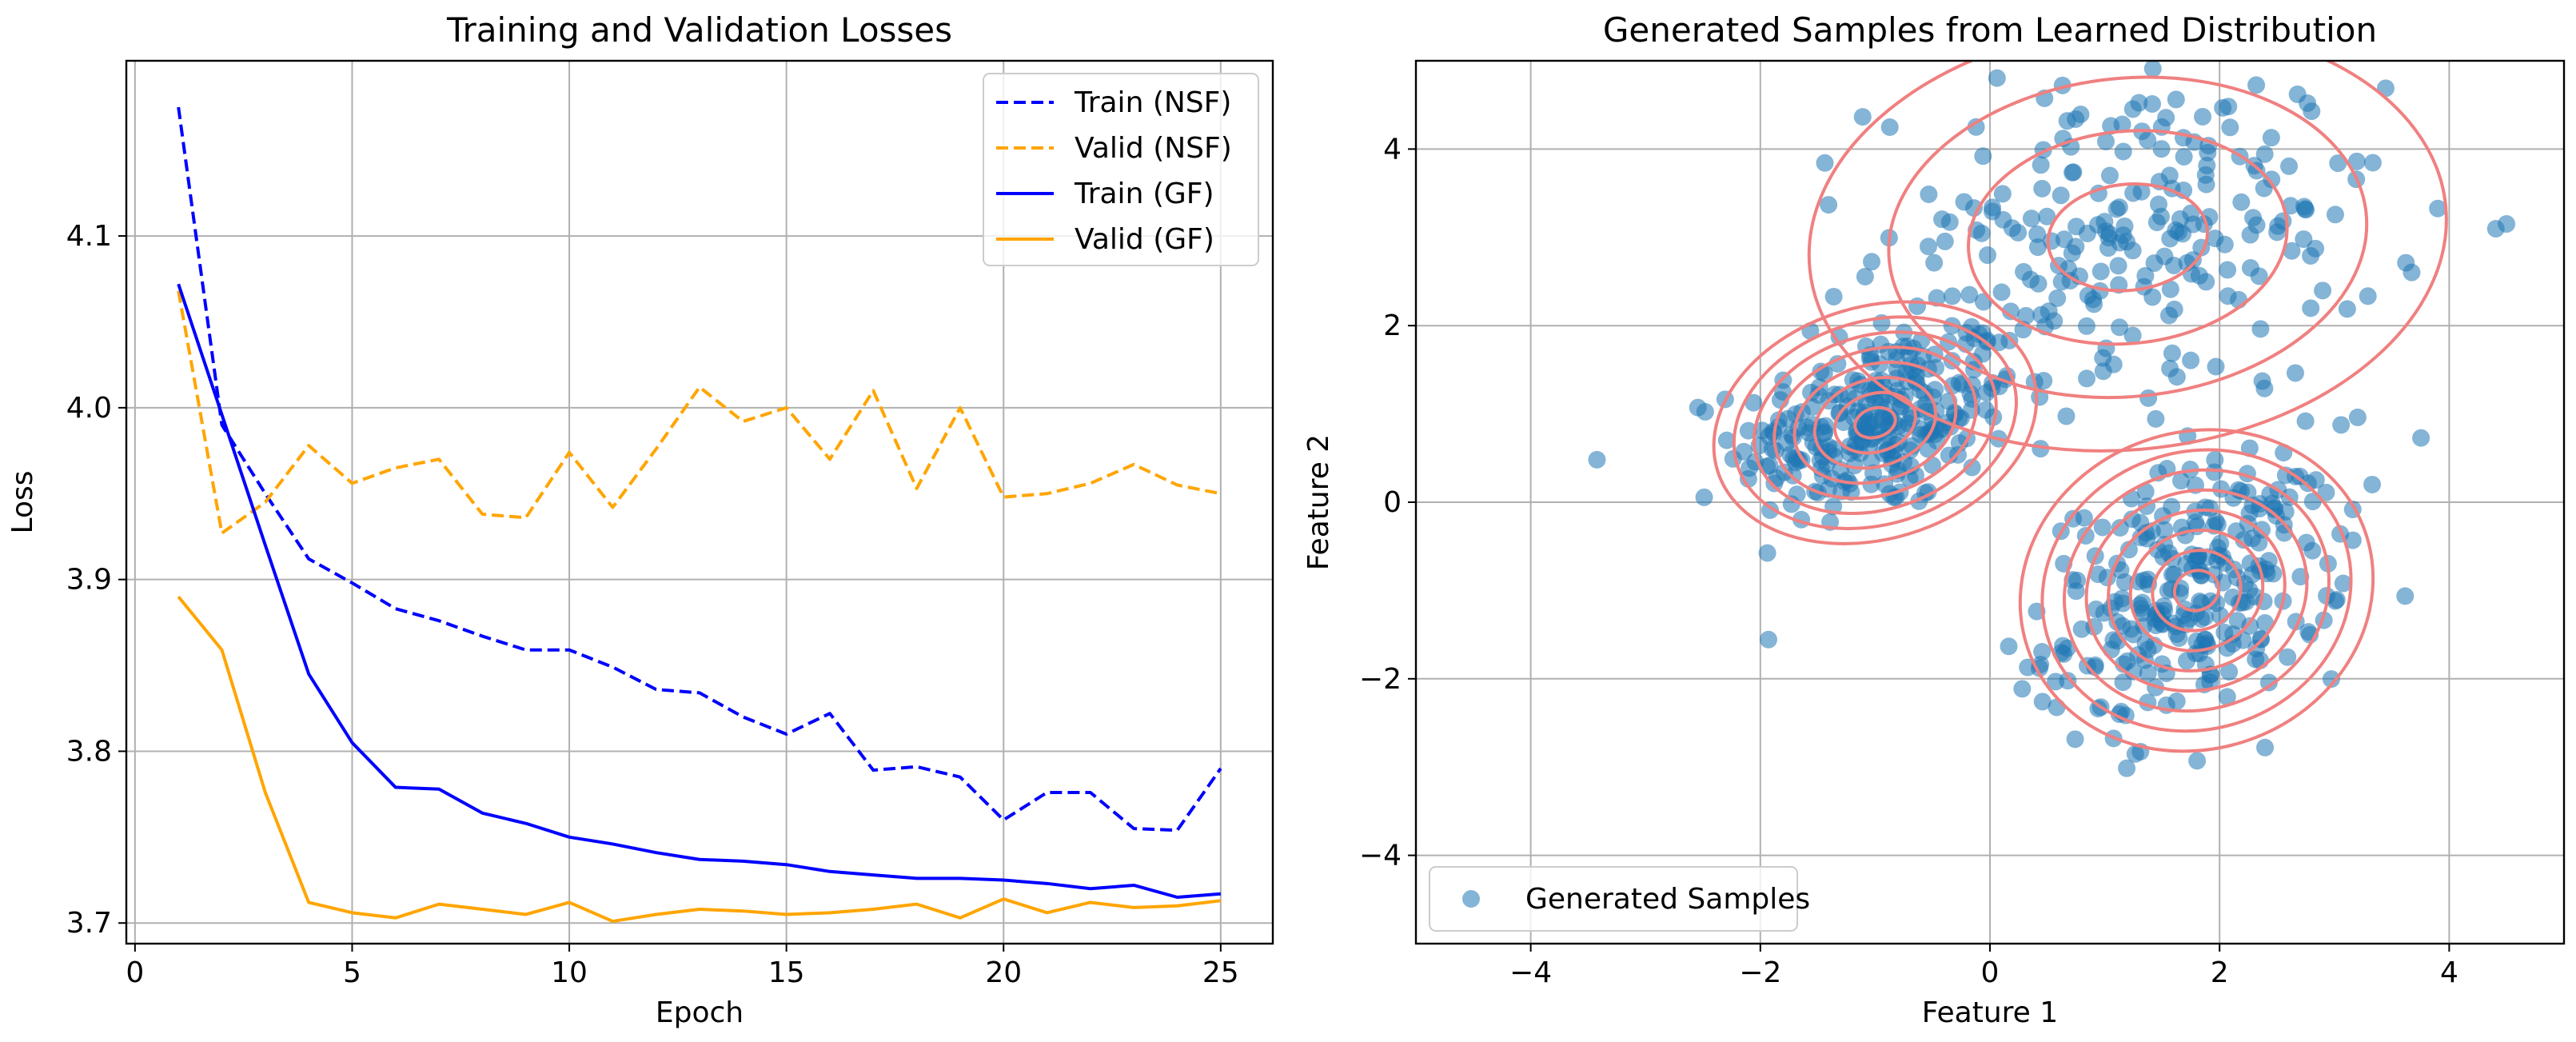 This screenshot has height=1042, width=2576. What do you see at coordinates (1220, 972) in the screenshot?
I see `loss-xtick-label: 25` at bounding box center [1220, 972].